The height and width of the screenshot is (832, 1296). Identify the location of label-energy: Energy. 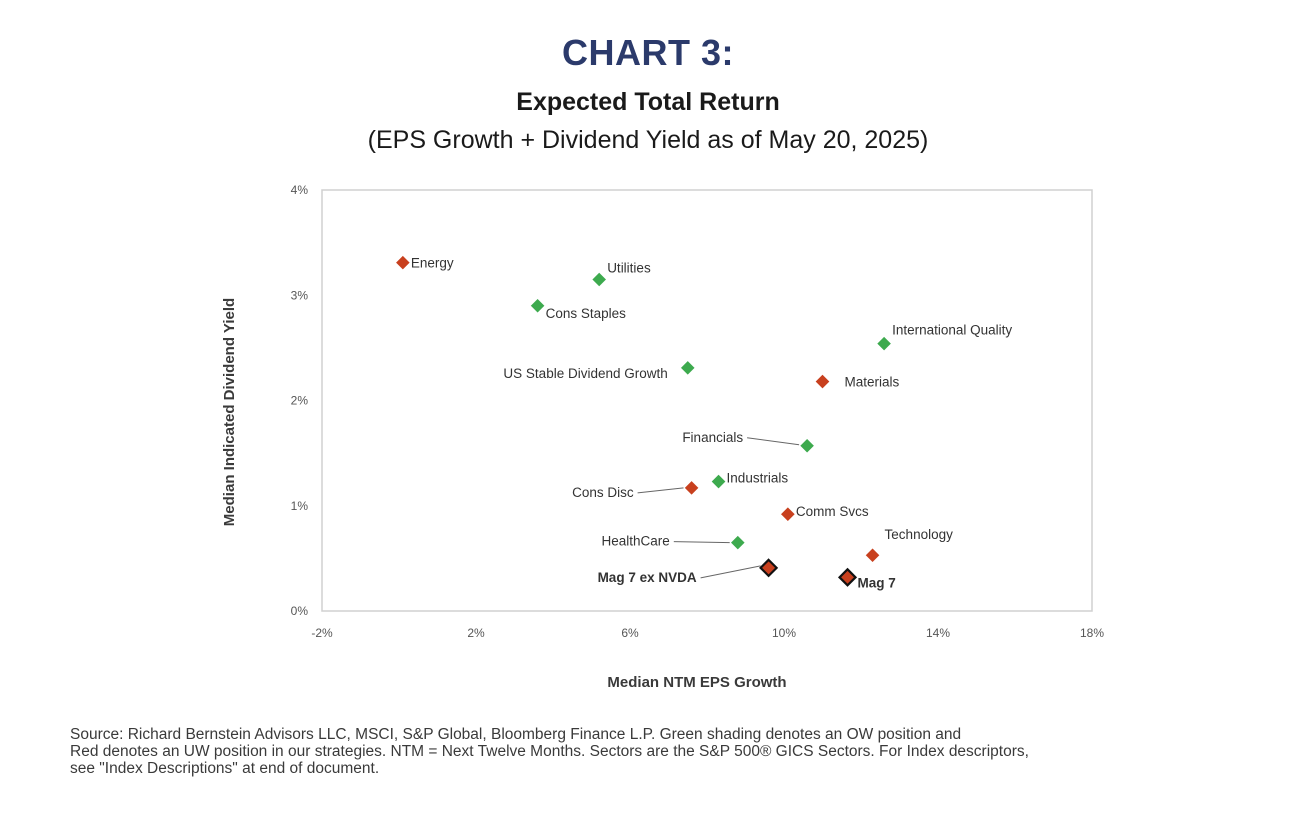
(432, 263).